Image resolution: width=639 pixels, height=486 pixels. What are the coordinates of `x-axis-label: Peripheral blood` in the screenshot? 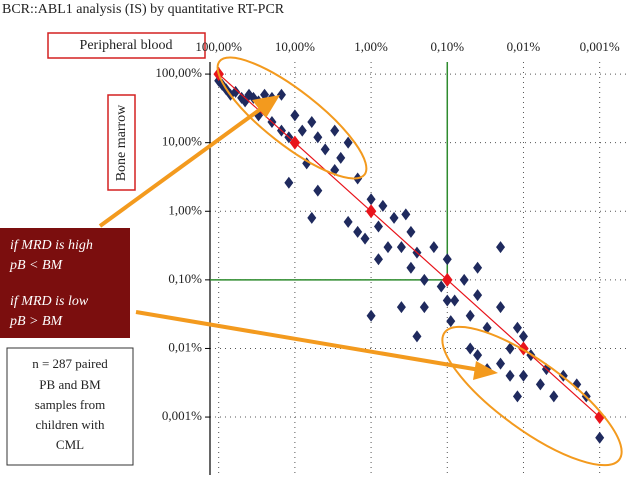 It's located at (126, 45).